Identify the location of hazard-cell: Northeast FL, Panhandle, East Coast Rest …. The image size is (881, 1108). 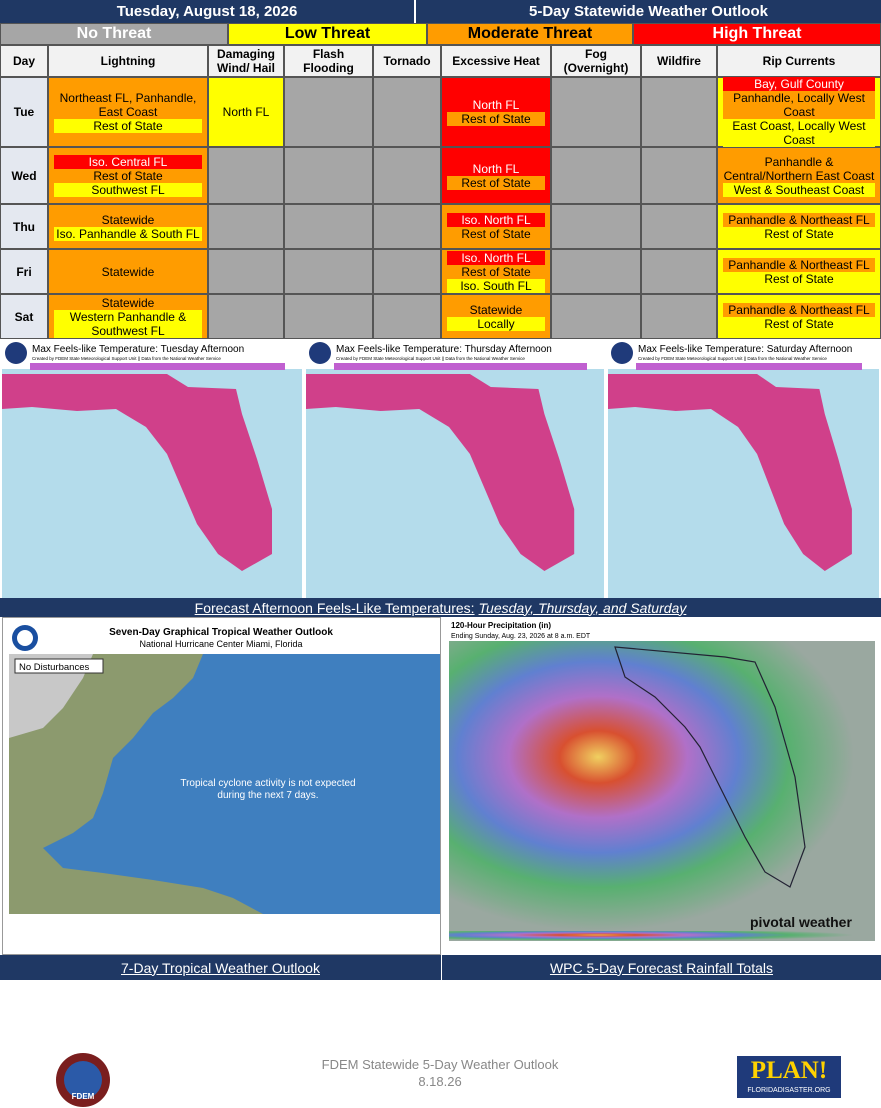
(128, 112).